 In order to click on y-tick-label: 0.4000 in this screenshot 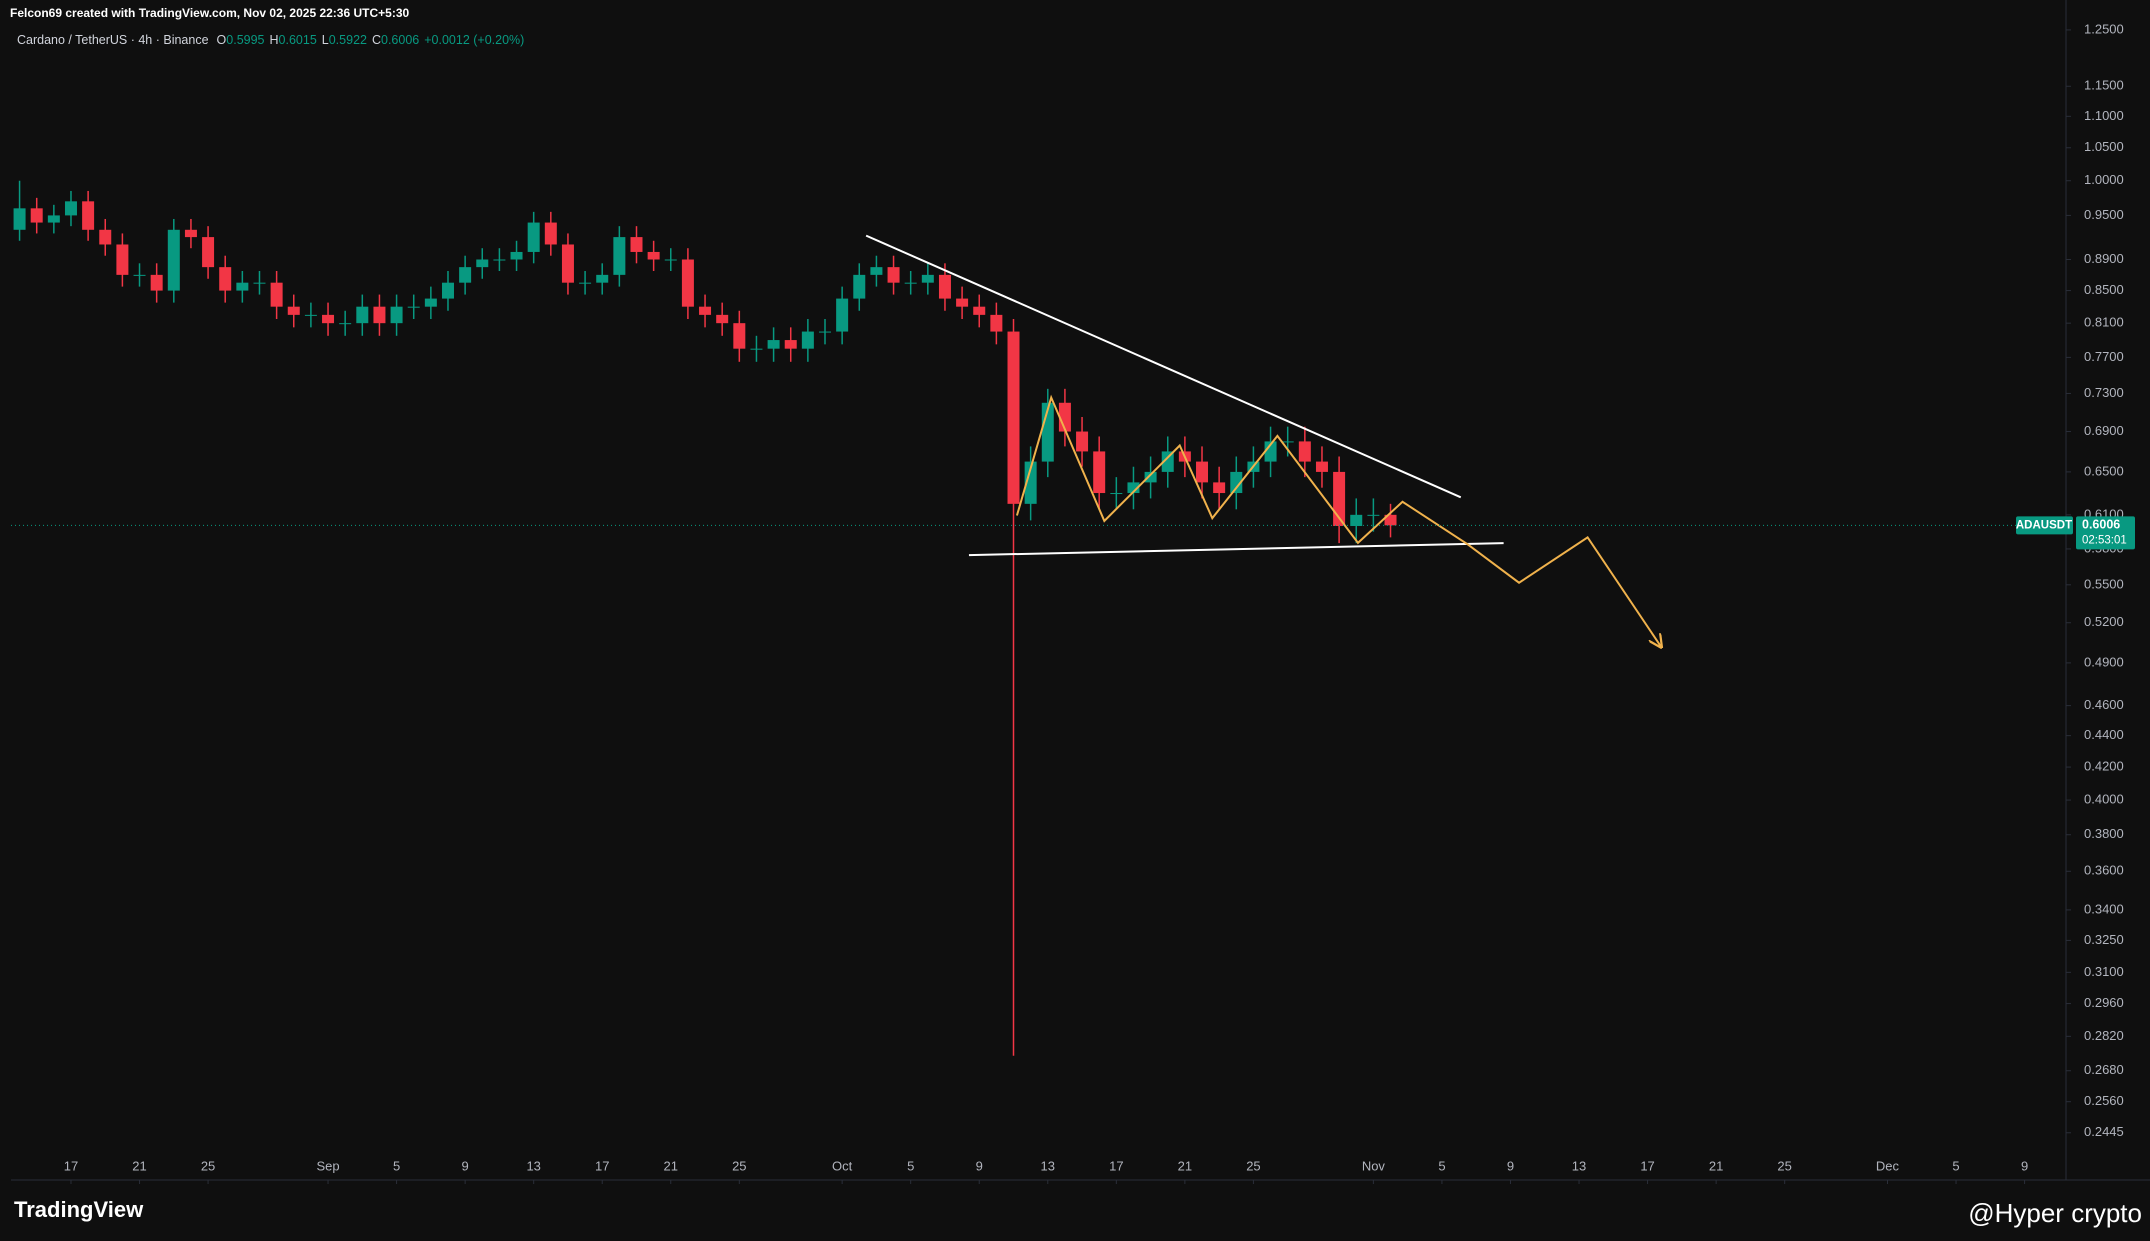, I will do `click(2104, 798)`.